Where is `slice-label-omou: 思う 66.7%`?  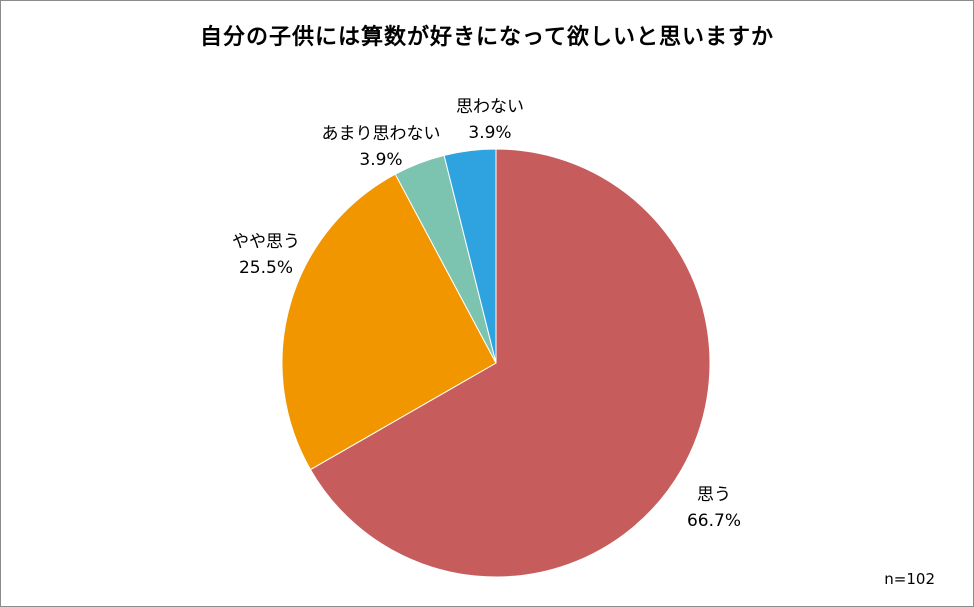
slice-label-omou: 思う 66.7% is located at coordinates (714, 508).